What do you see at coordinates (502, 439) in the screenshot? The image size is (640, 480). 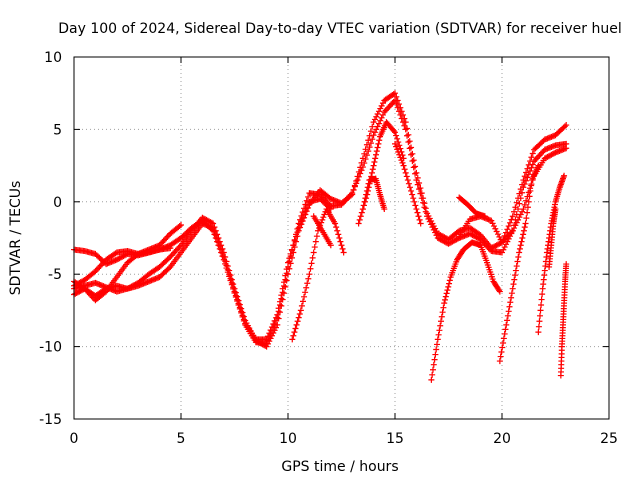 I see `x-tick-label: 20` at bounding box center [502, 439].